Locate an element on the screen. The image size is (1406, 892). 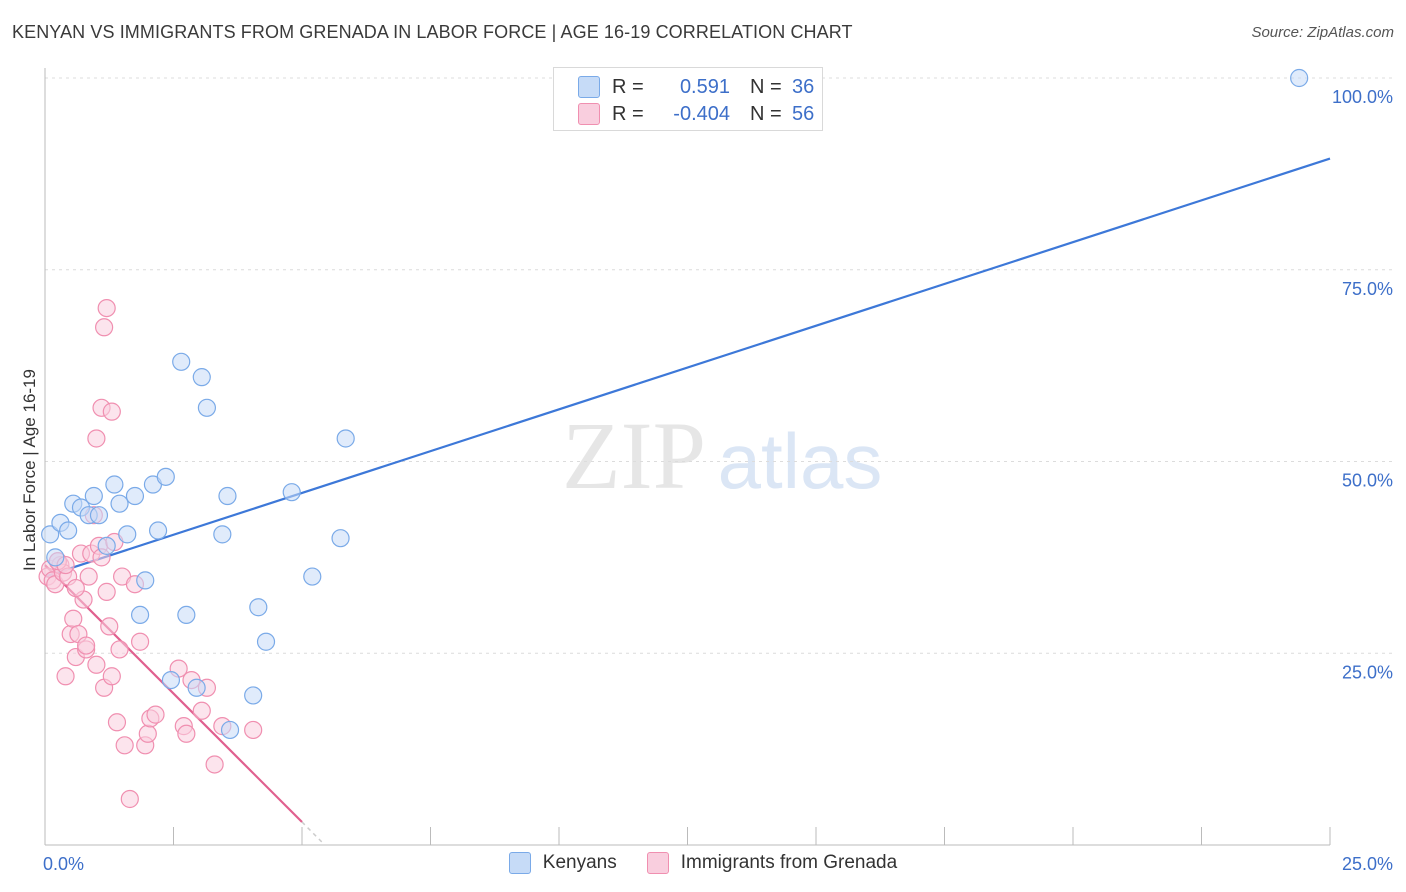
stats-legend: R = 0.591 N = 36 R = -0.404 N = 56 is located at coordinates (688, 99).